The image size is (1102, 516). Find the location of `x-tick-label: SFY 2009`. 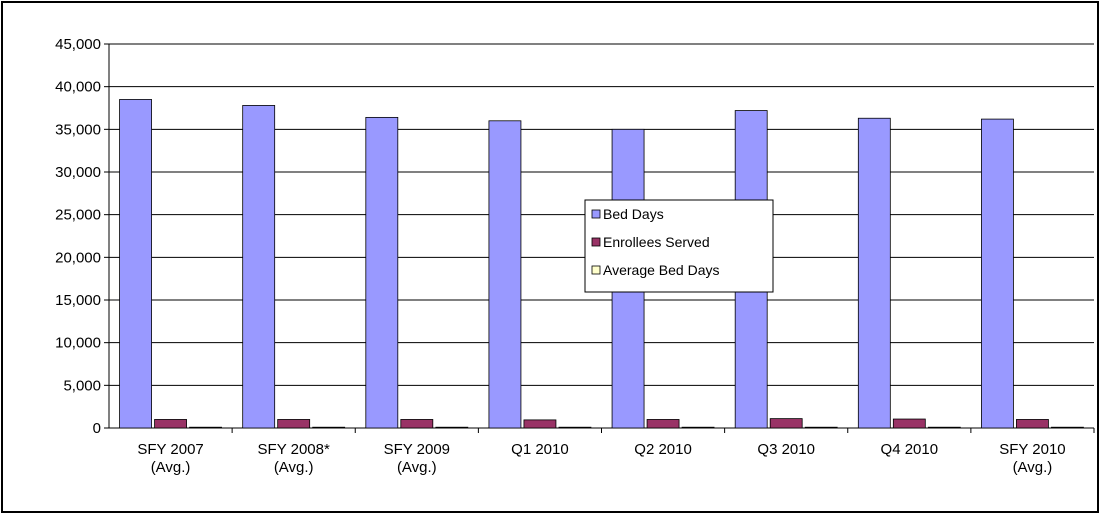

x-tick-label: SFY 2009 is located at coordinates (417, 449).